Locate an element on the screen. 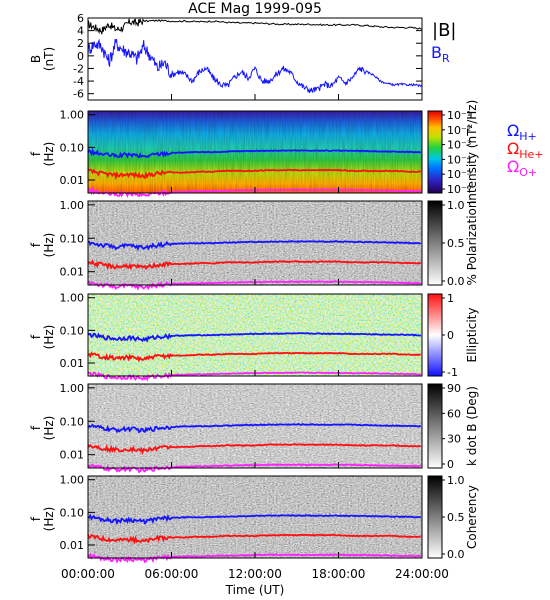  colorbar-tick-label: 10⁻⁵ is located at coordinates (459, 174).